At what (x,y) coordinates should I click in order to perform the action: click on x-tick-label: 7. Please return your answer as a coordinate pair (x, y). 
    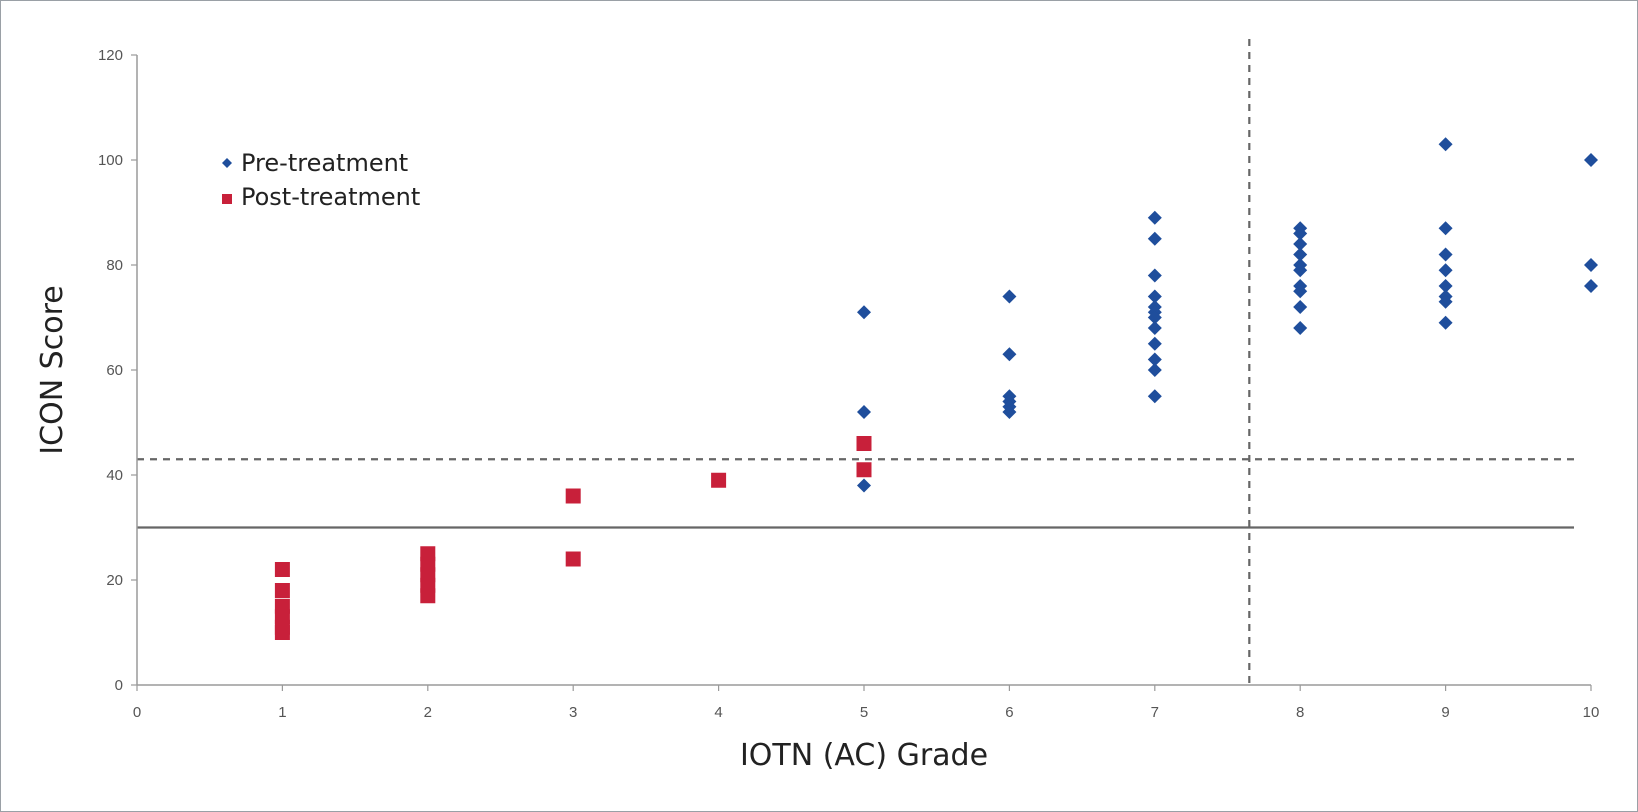
    Looking at the image, I should click on (1155, 712).